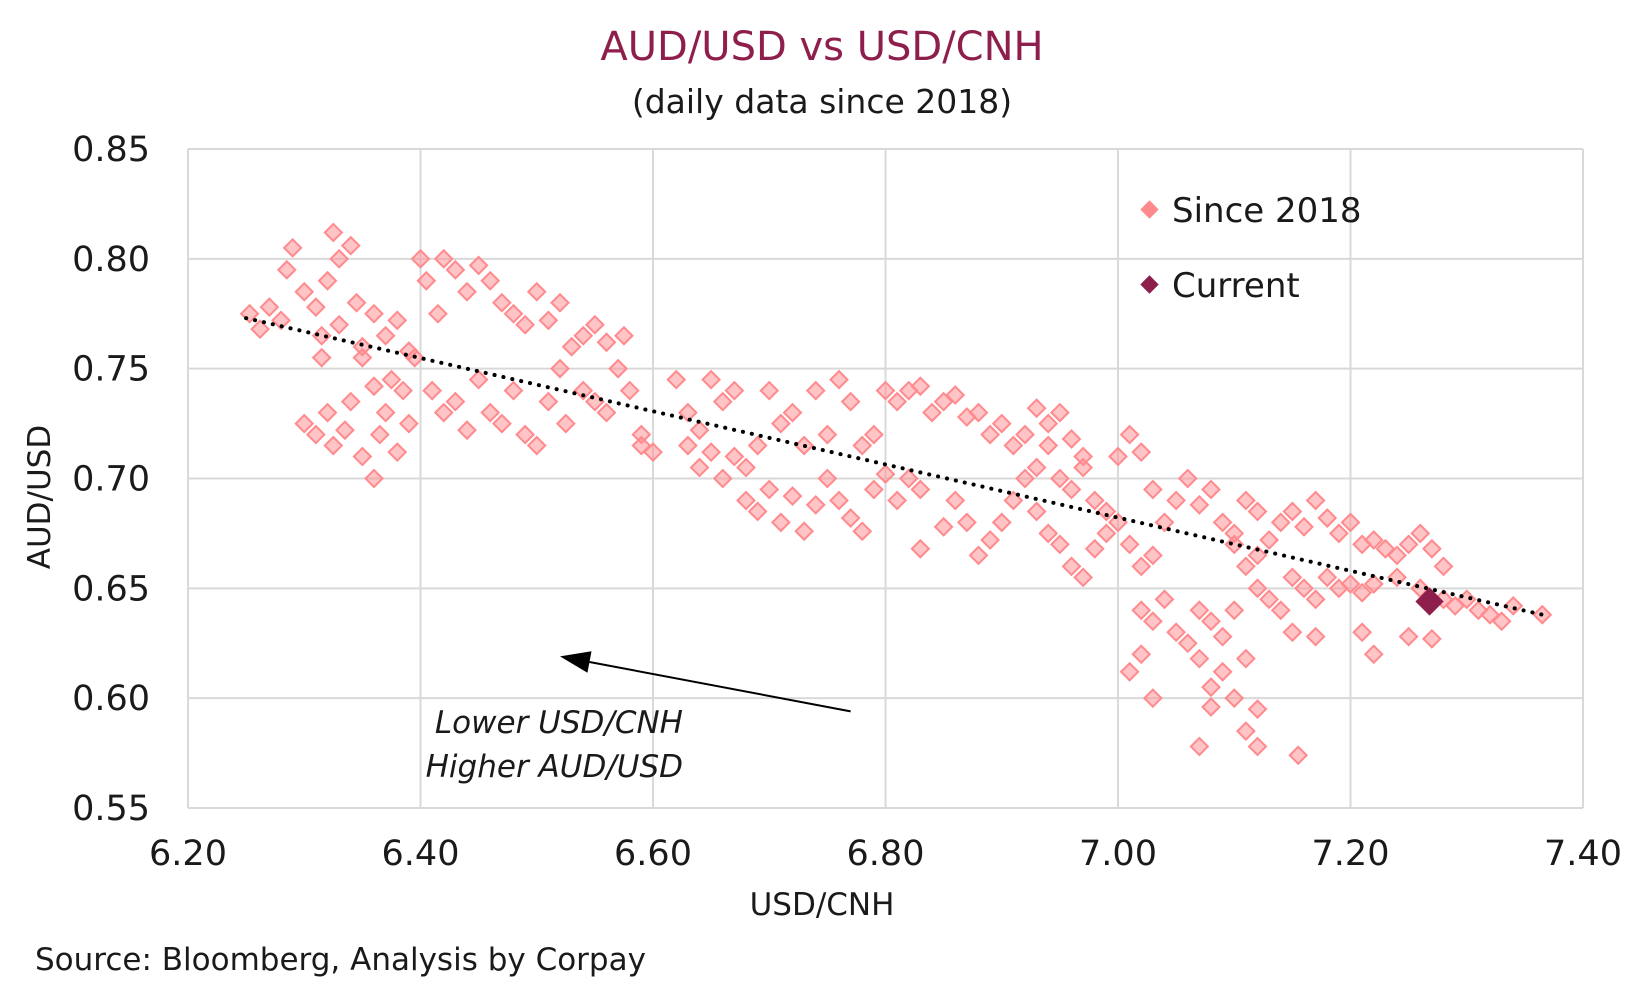  I want to click on y-axis-ticks: 0.85 0.80 0.75 0.70 0.65 0.60 0.55, so click(111, 479).